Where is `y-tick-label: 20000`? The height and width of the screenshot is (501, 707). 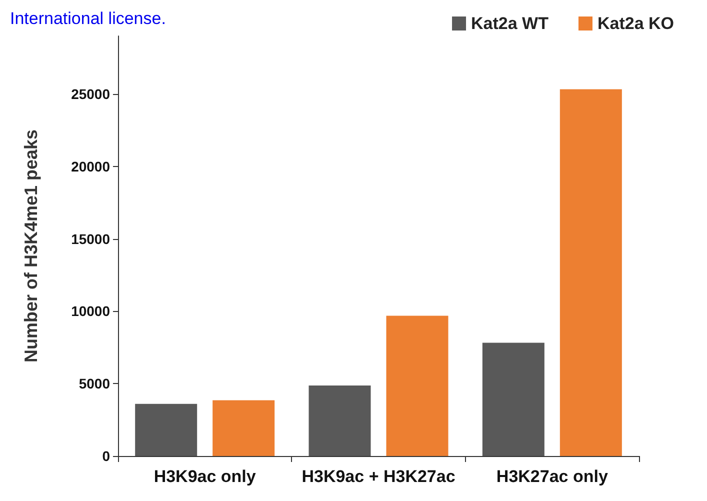 y-tick-label: 20000 is located at coordinates (90, 166).